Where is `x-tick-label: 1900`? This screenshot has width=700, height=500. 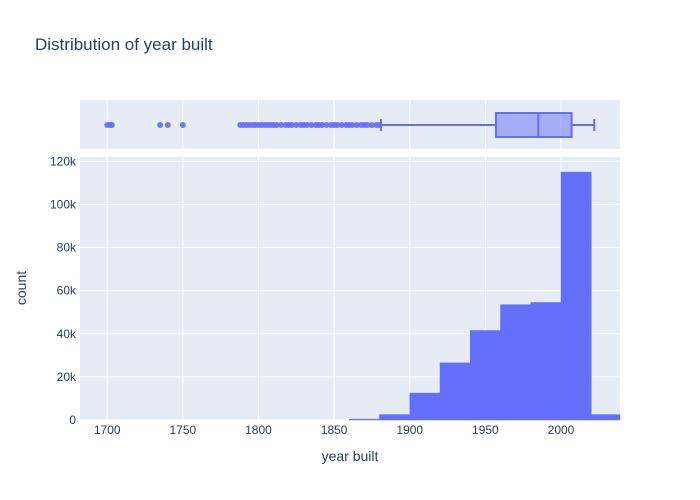
x-tick-label: 1900 is located at coordinates (409, 430).